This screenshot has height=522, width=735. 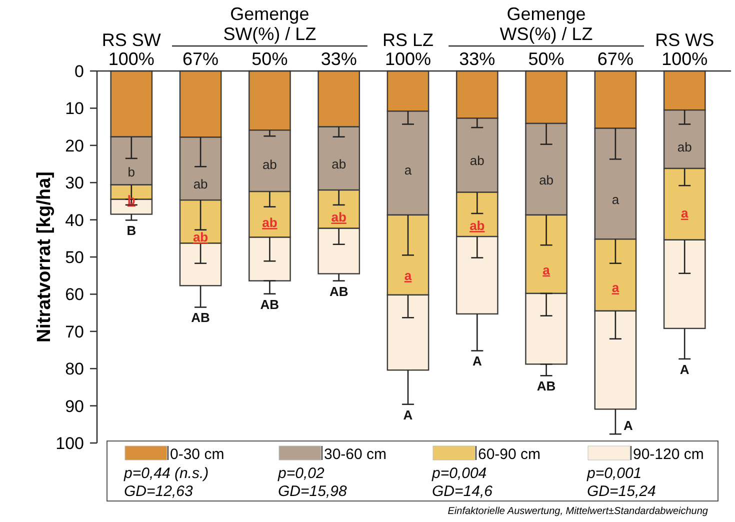 What do you see at coordinates (159, 491) in the screenshot?
I see `text: GD=12,63` at bounding box center [159, 491].